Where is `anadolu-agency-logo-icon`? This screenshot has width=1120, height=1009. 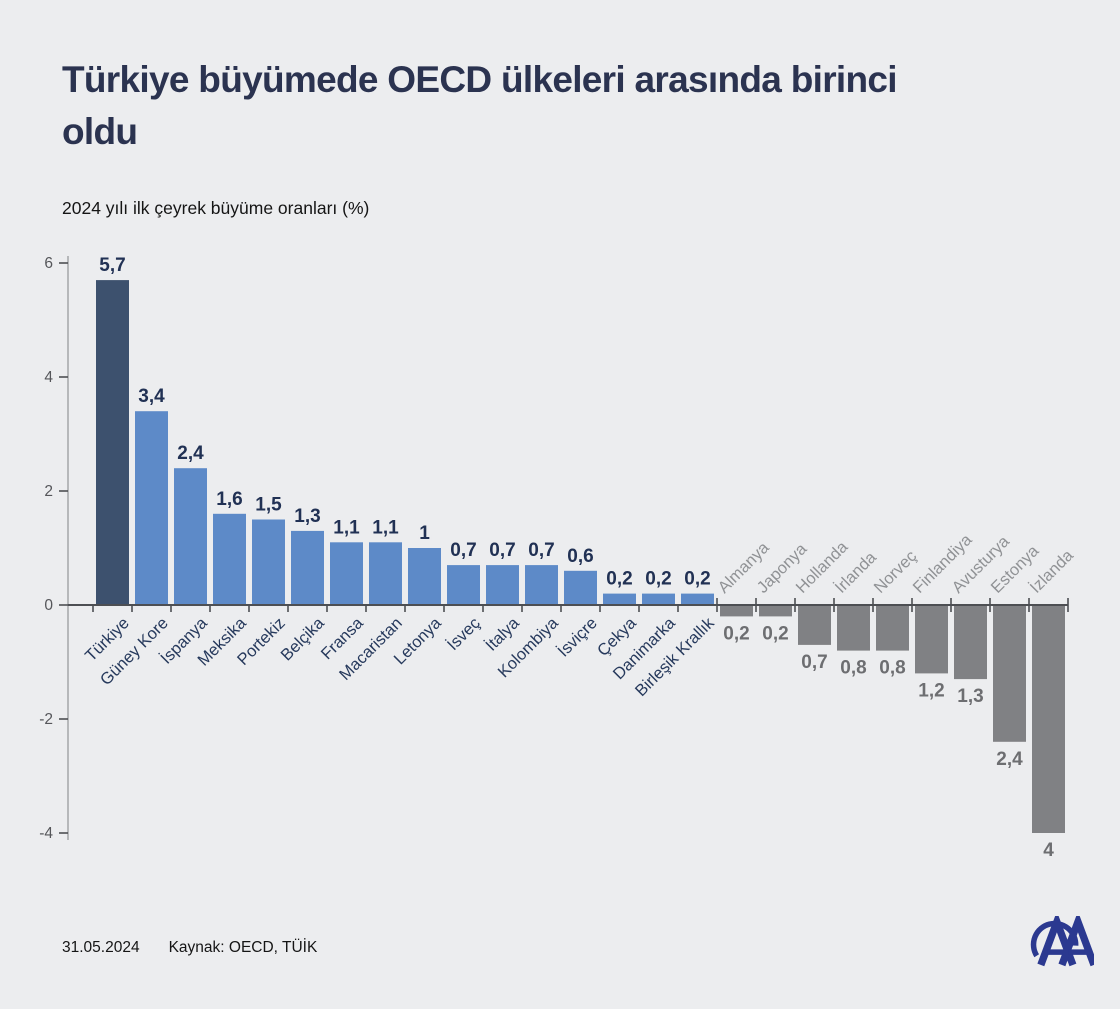
anadolu-agency-logo-icon is located at coordinates (1062, 941).